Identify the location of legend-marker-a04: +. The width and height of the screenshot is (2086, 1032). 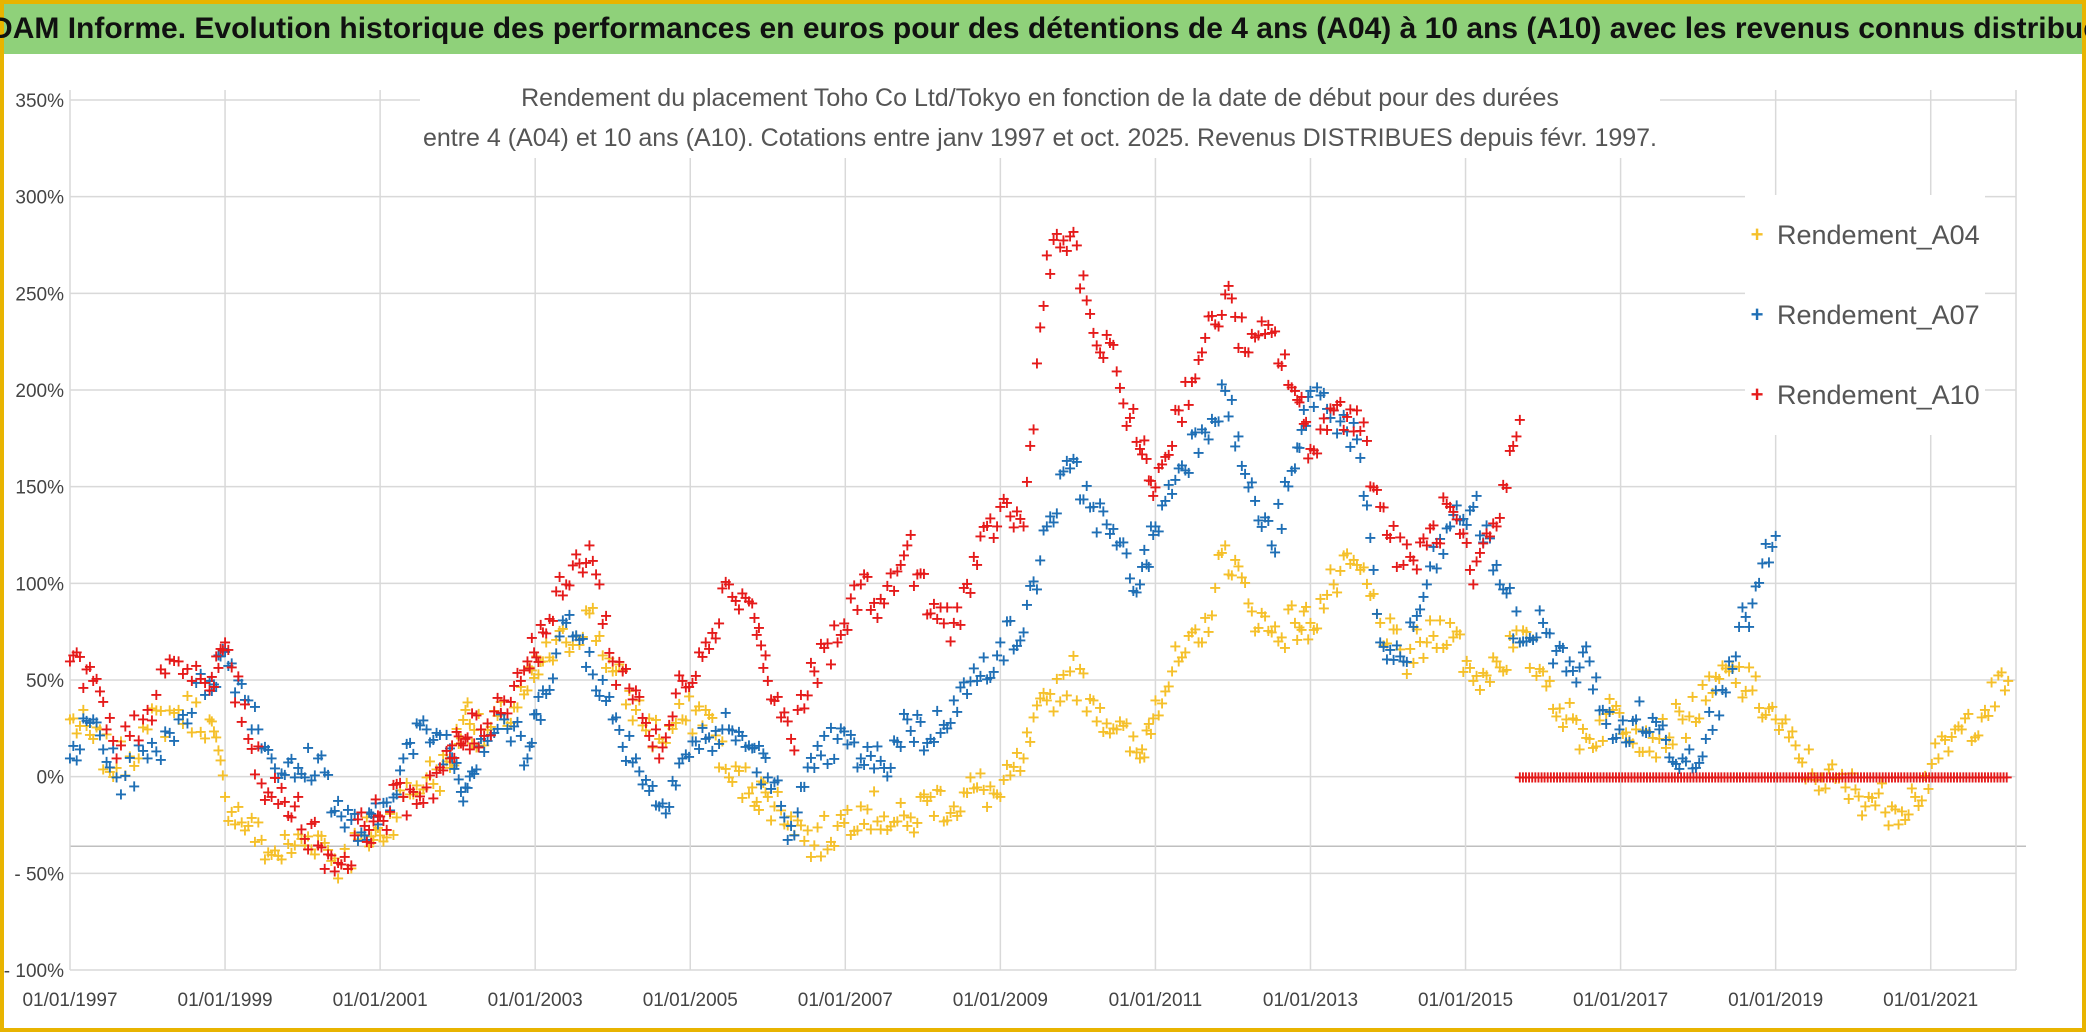
(1757, 234).